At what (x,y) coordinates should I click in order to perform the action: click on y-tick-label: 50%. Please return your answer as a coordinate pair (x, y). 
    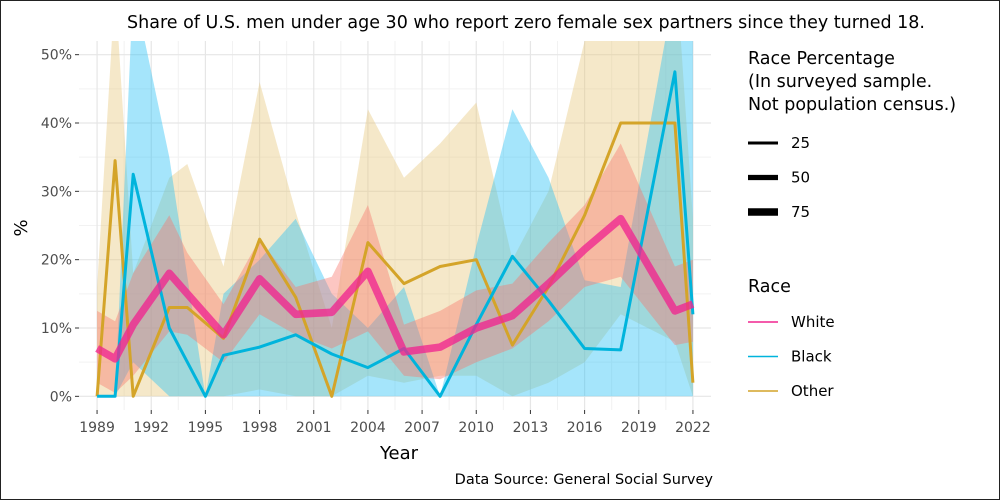
    Looking at the image, I should click on (56, 56).